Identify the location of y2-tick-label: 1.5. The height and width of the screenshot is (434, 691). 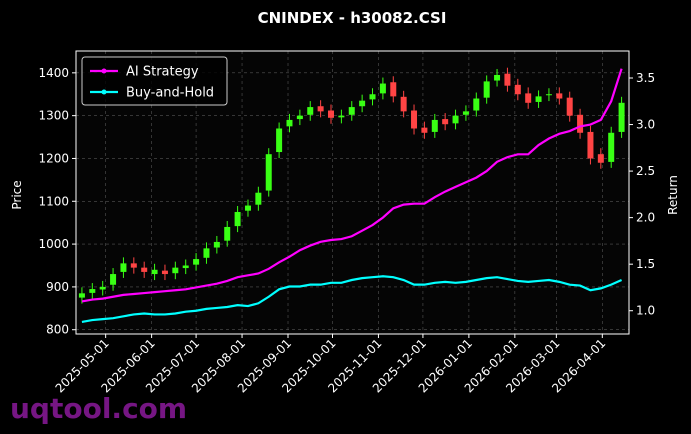
(645, 264).